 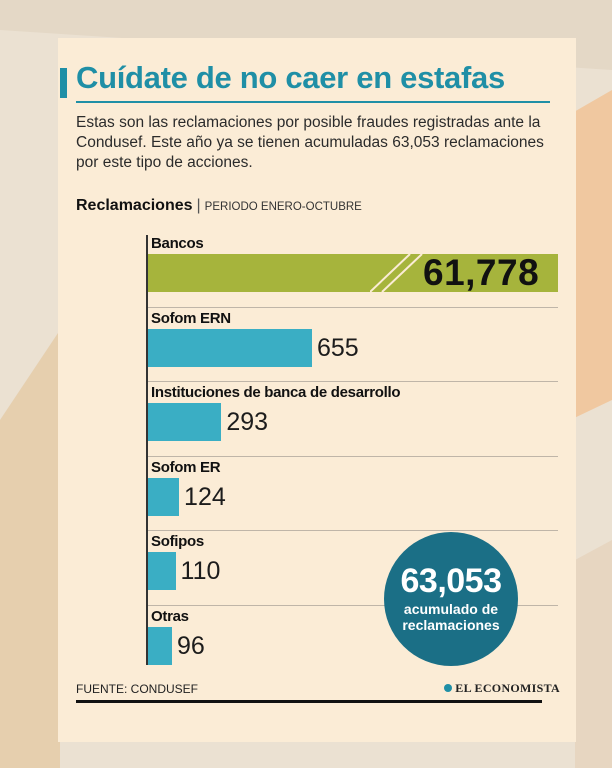 What do you see at coordinates (200, 571) in the screenshot?
I see `value-label-sofipos: 110` at bounding box center [200, 571].